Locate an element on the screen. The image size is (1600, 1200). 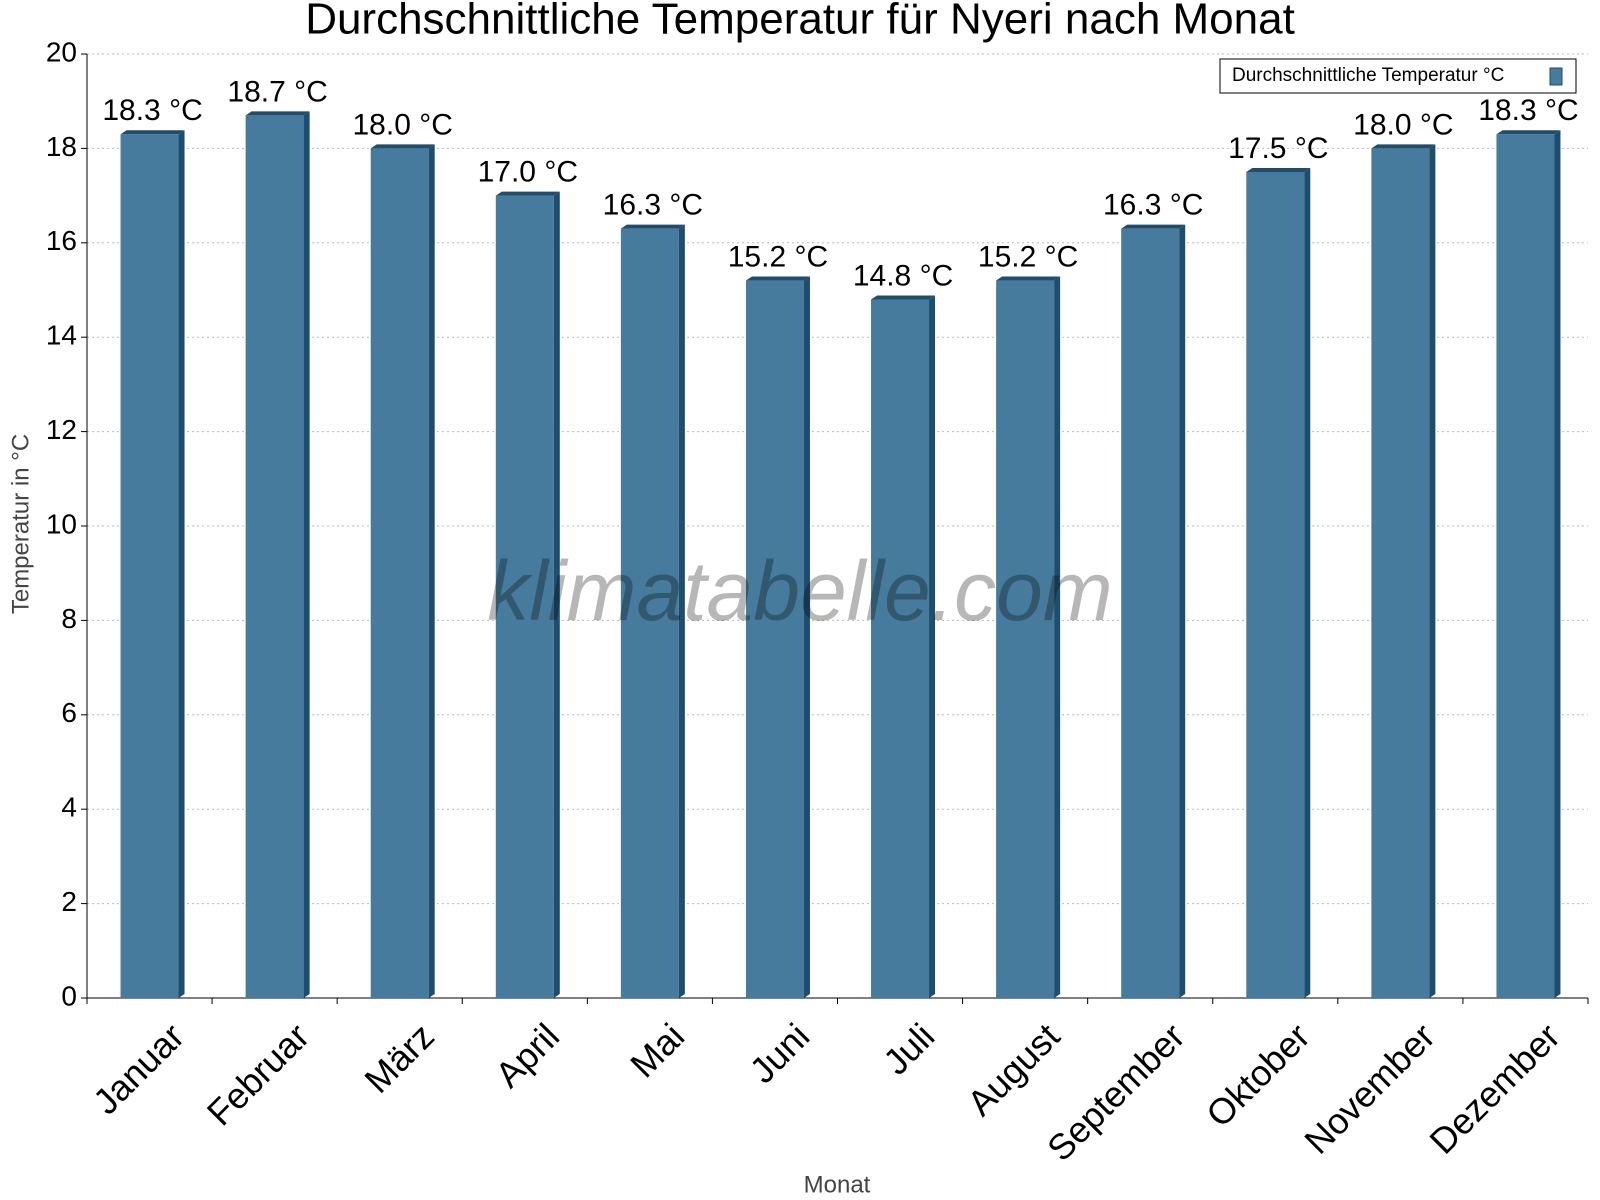
legend-box is located at coordinates (1398, 76).